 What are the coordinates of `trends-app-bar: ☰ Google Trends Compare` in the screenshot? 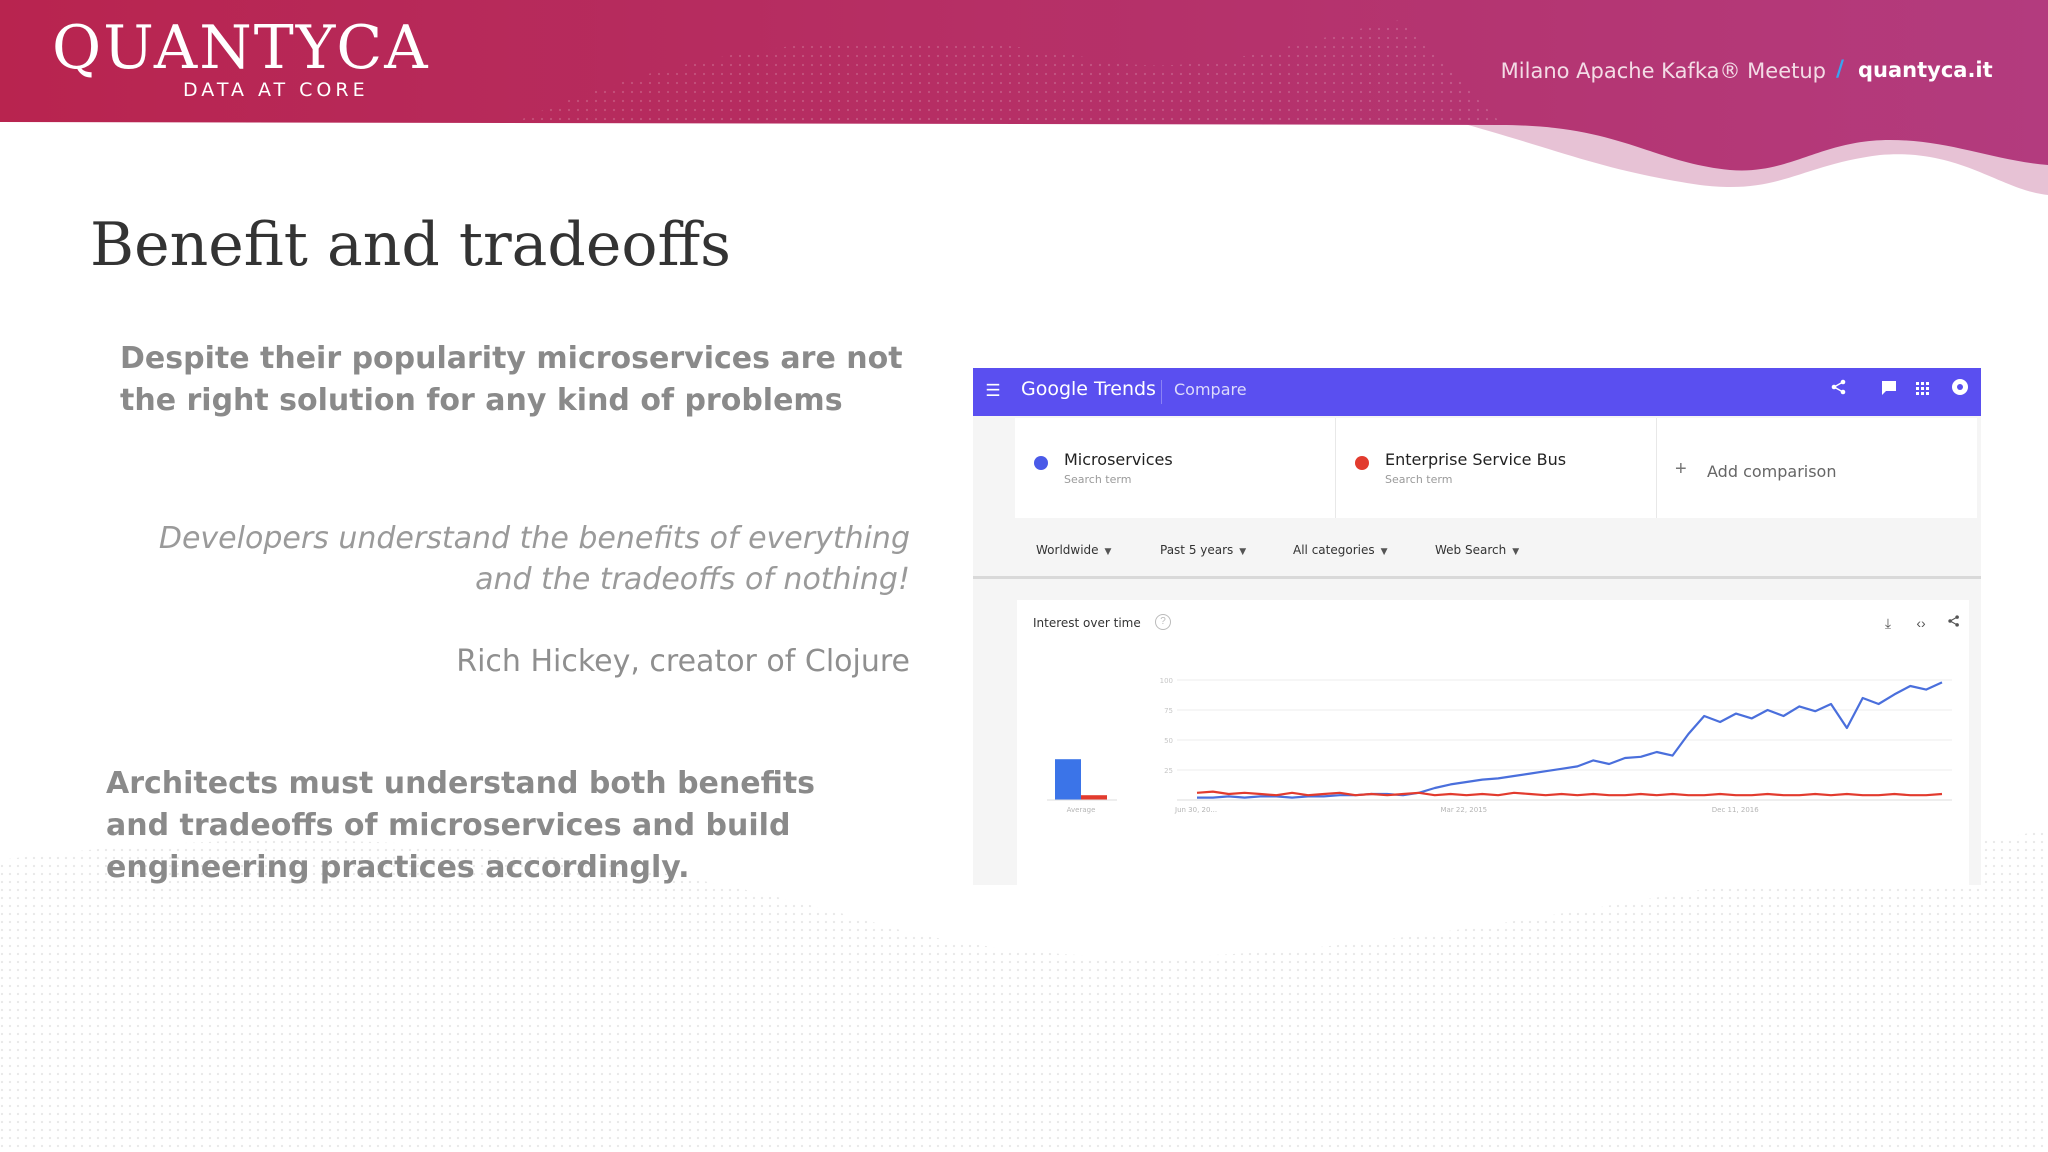 It's located at (1477, 392).